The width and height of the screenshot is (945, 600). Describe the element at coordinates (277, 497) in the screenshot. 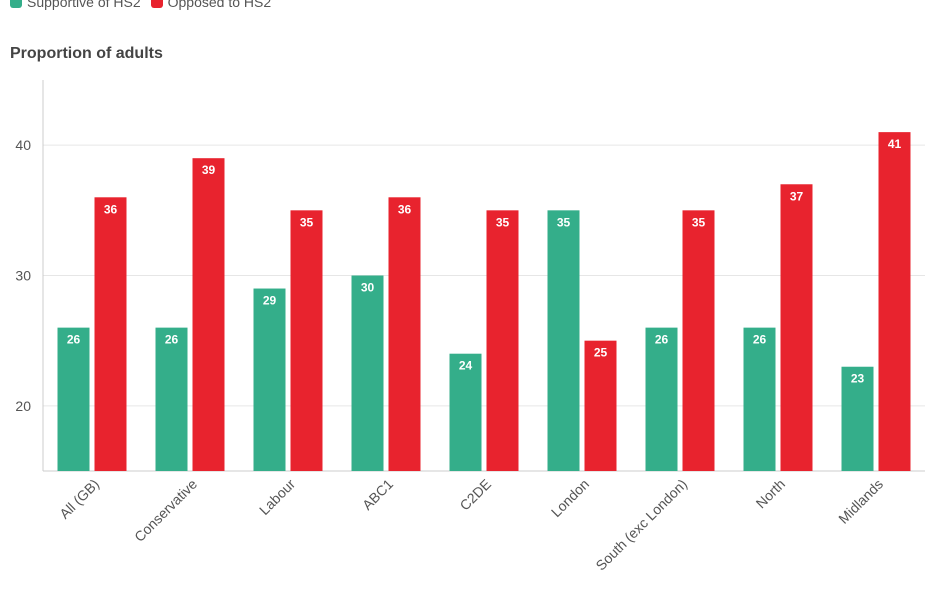

I see `x-tick-label: Labour` at that location.